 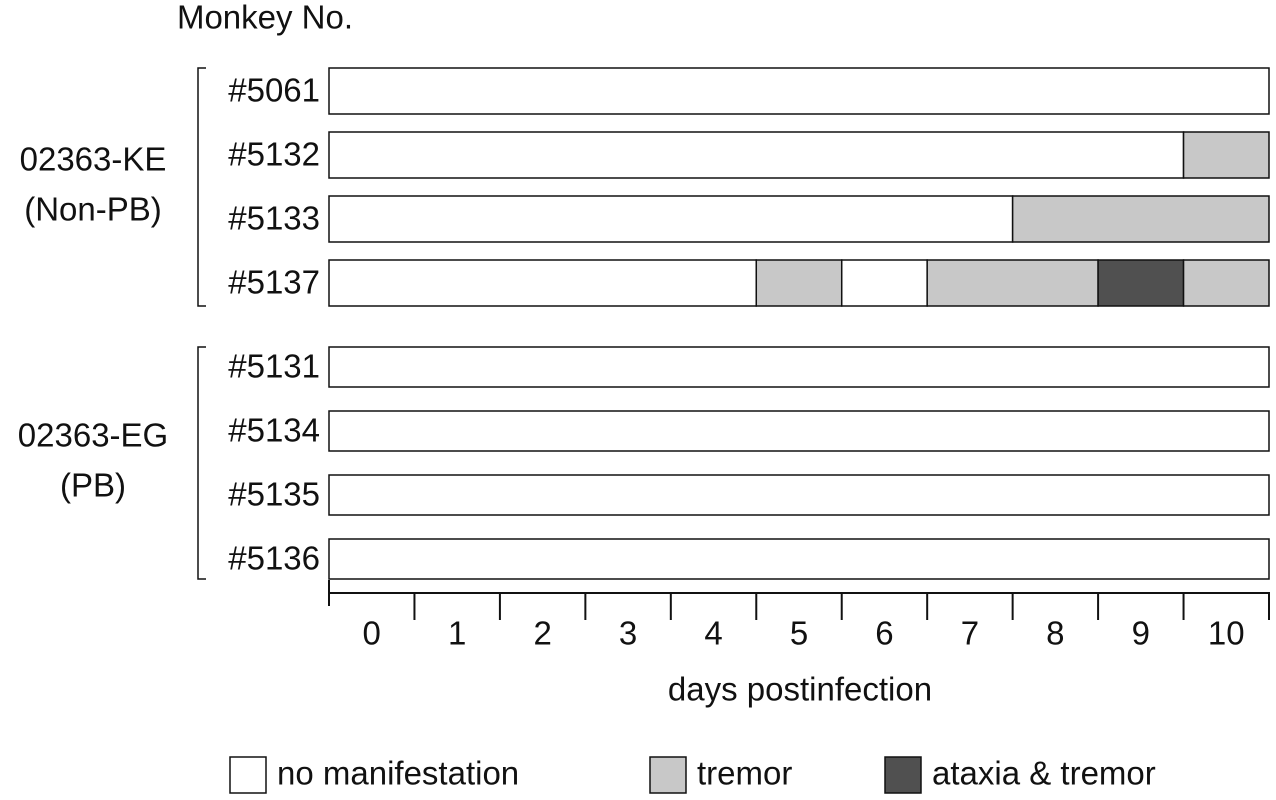 What do you see at coordinates (372, 633) in the screenshot?
I see `x-tick-label: 0` at bounding box center [372, 633].